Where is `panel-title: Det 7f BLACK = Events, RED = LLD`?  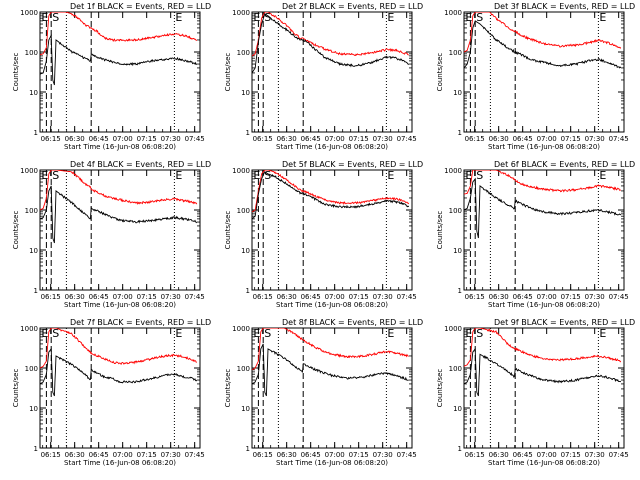 panel-title: Det 7f BLACK = Events, RED = LLD is located at coordinates (140, 322).